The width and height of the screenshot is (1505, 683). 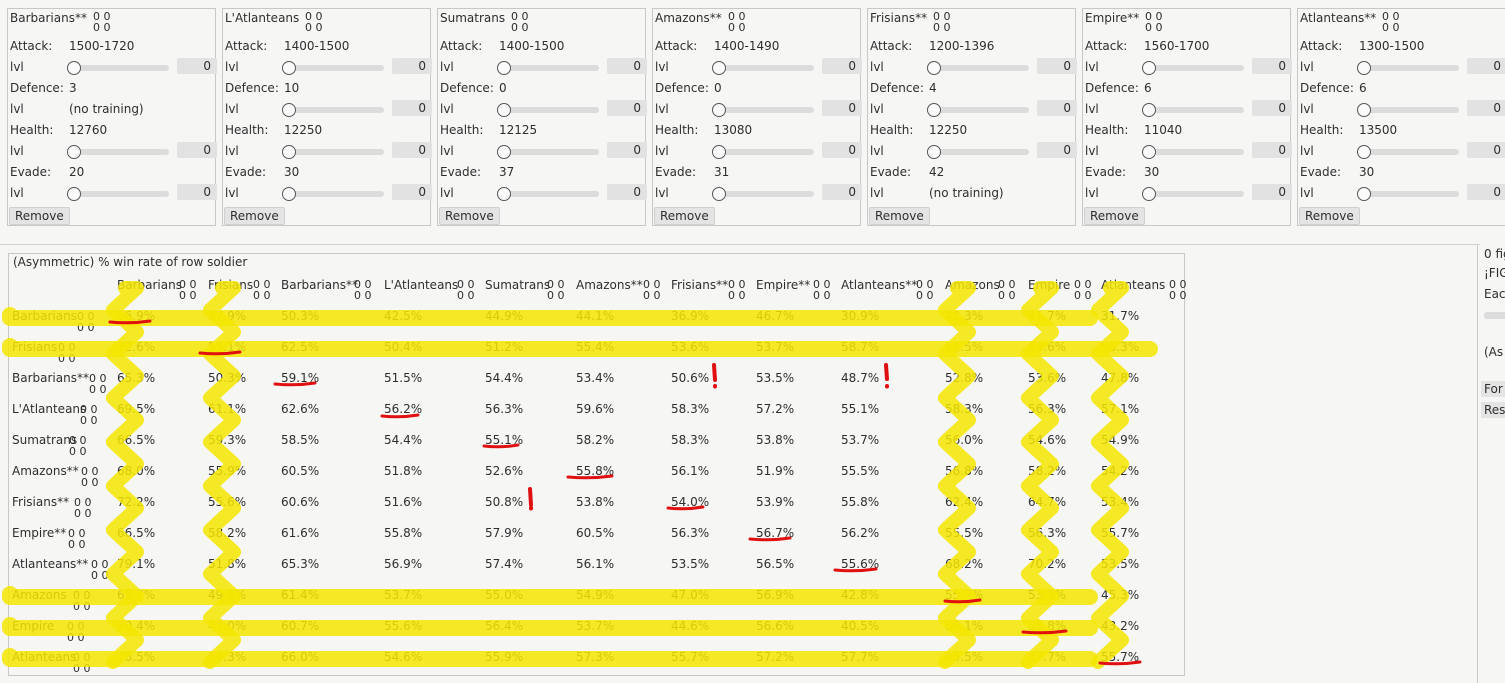 What do you see at coordinates (403, 378) in the screenshot?
I see `win-rate-cell: 51.5%` at bounding box center [403, 378].